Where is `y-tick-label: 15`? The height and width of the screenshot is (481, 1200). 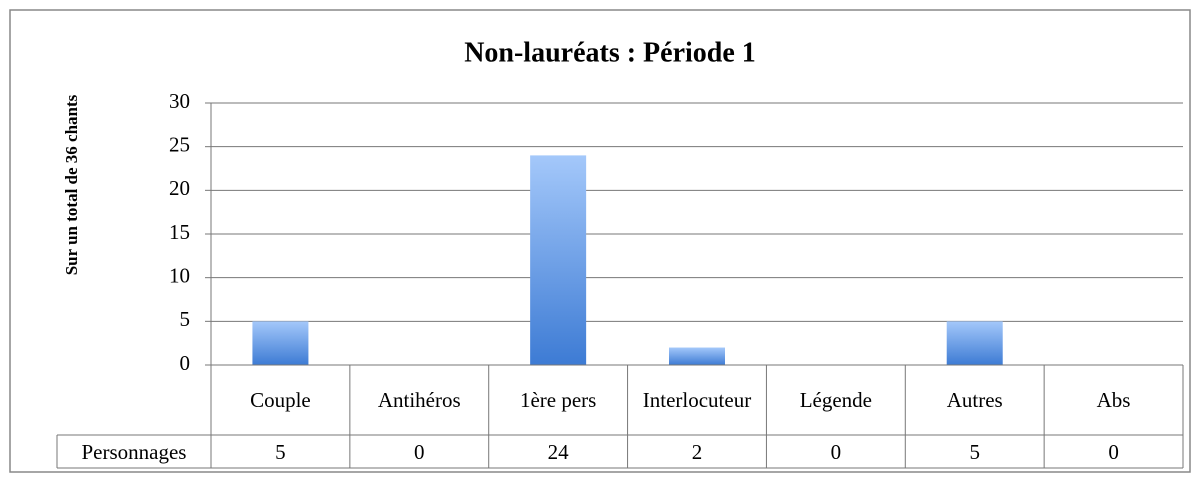 y-tick-label: 15 is located at coordinates (179, 232).